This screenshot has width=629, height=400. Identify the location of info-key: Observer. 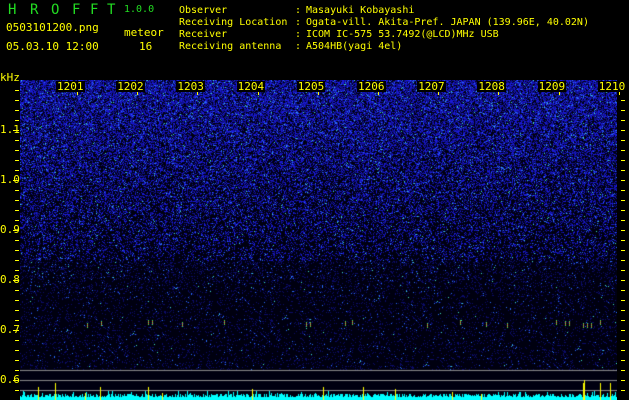
(203, 10).